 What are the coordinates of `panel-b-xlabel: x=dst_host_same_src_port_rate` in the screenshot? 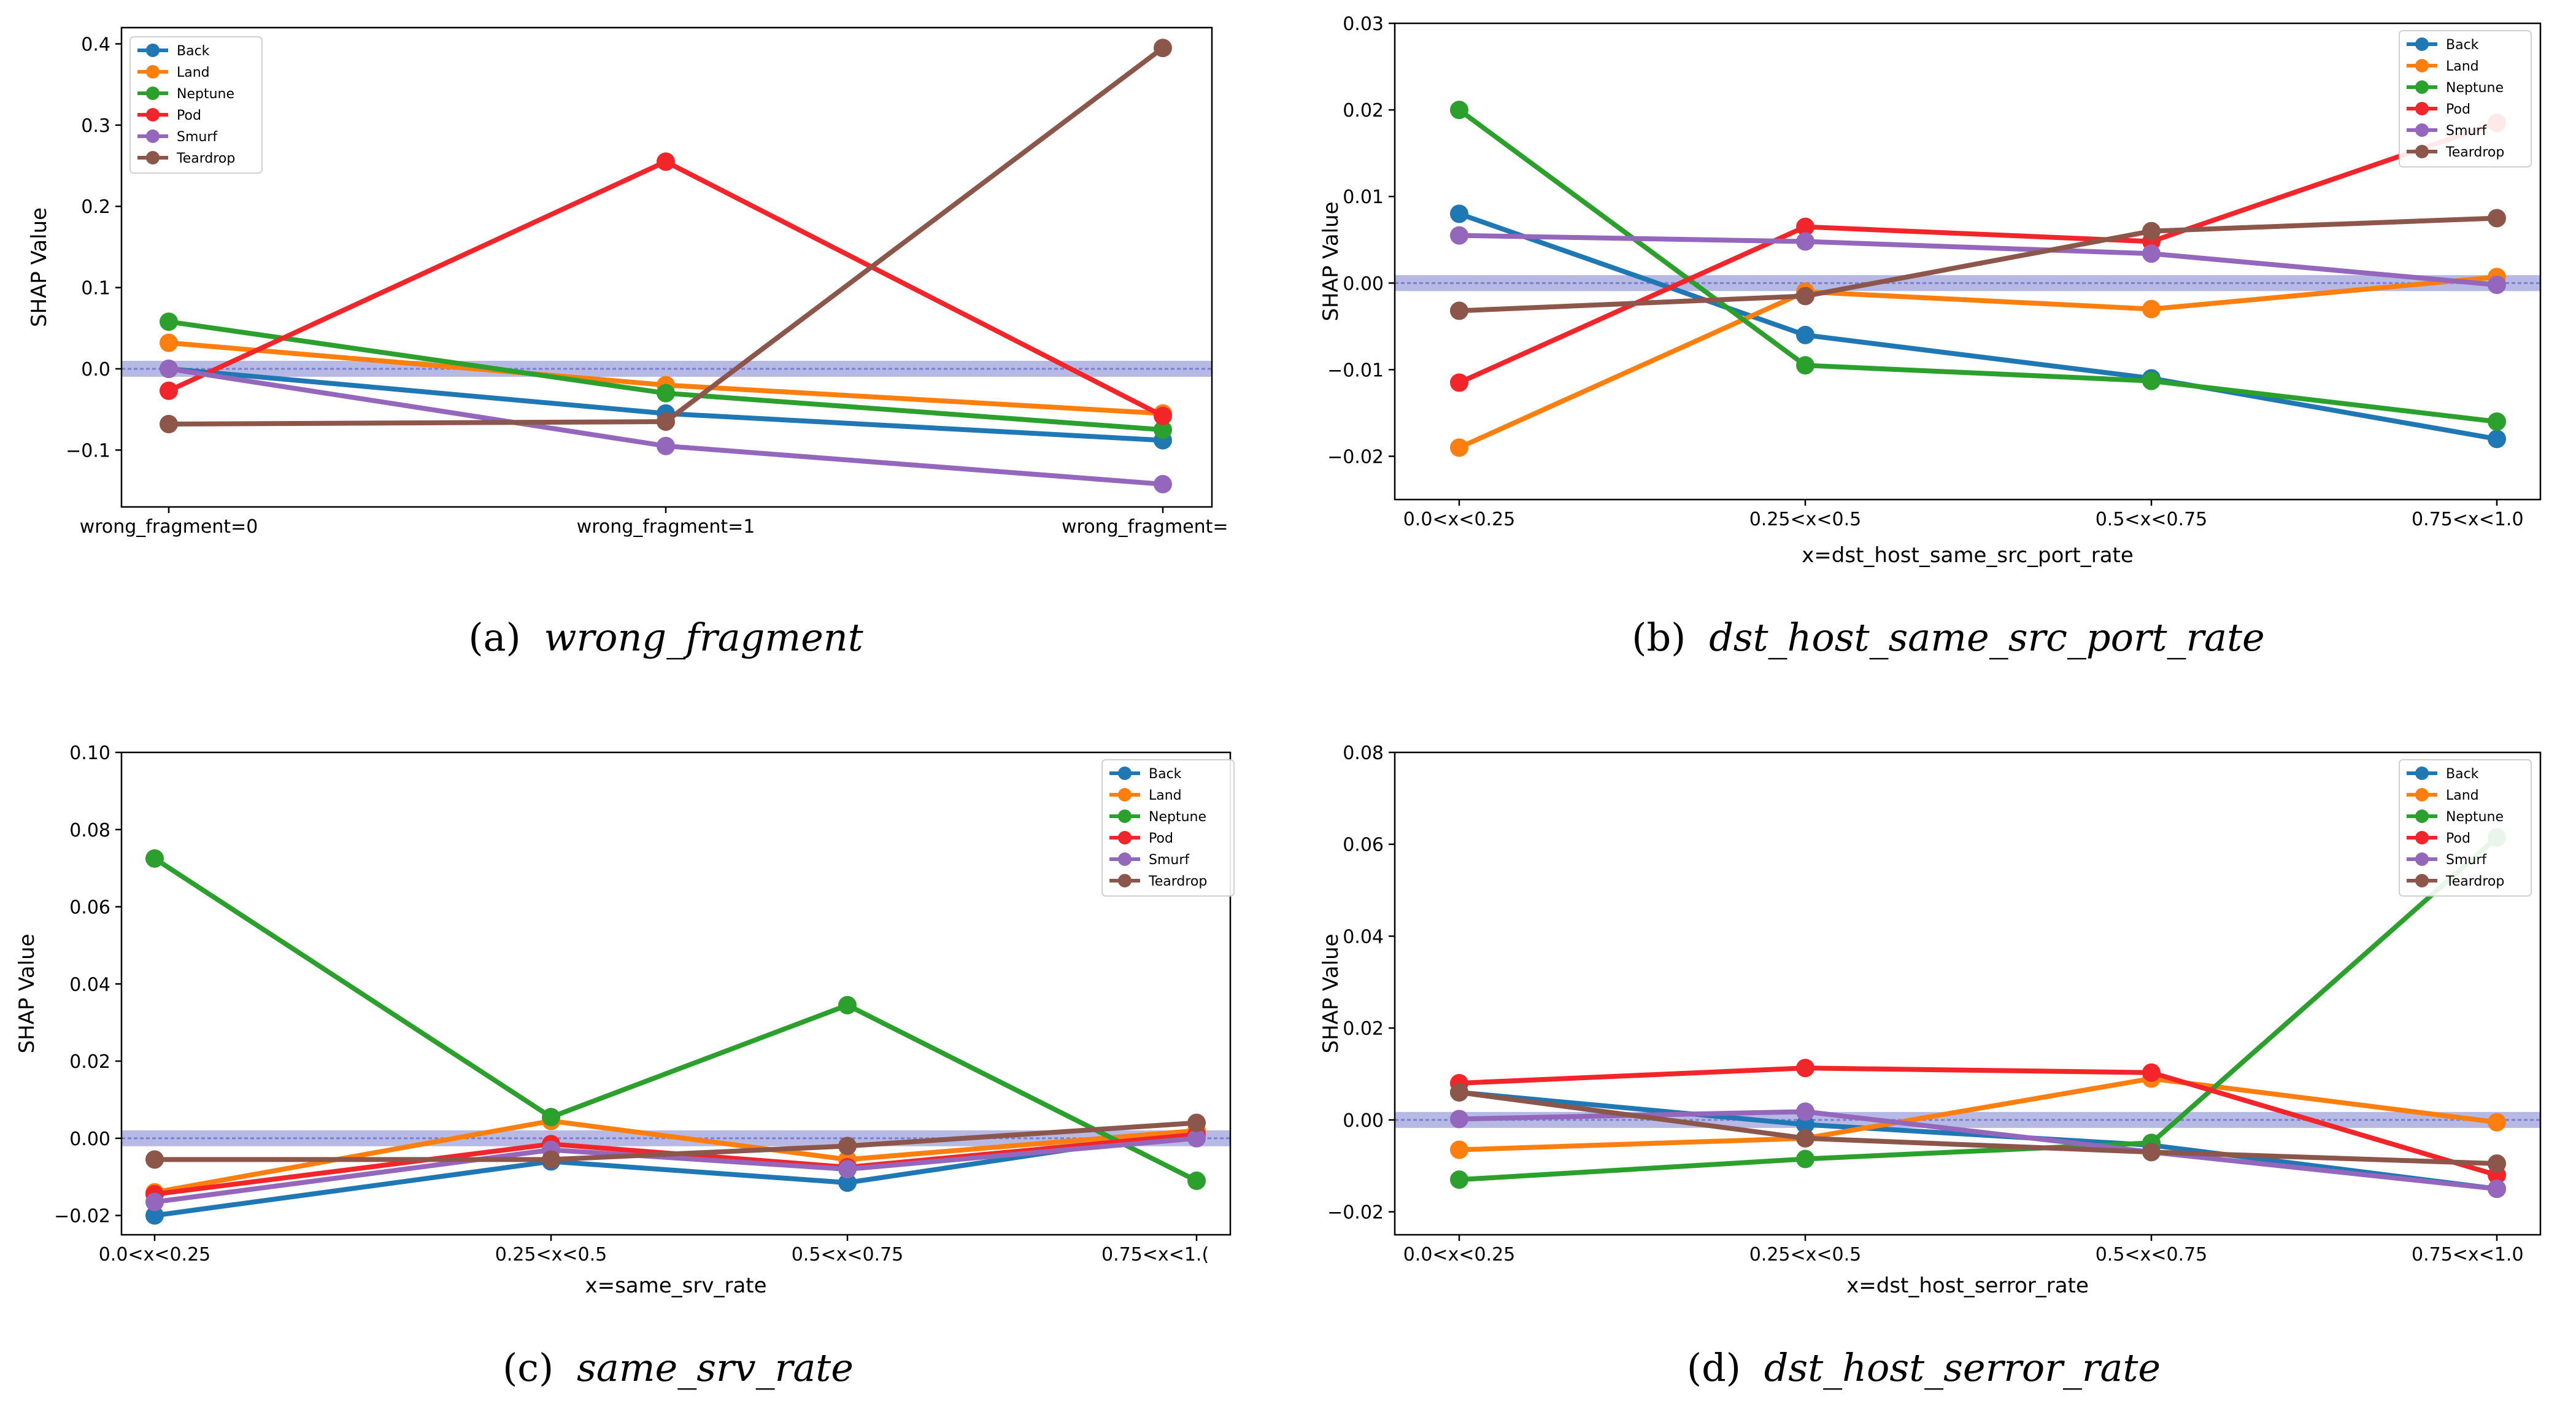 It's located at (1968, 555).